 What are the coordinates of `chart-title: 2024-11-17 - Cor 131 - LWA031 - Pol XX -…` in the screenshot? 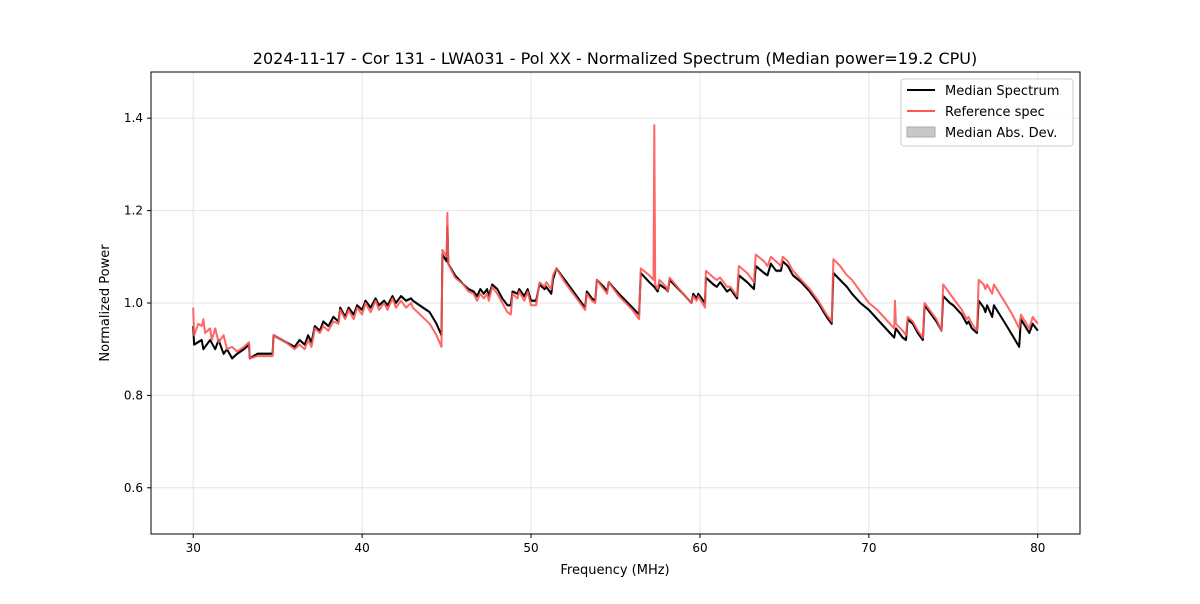 It's located at (615, 58).